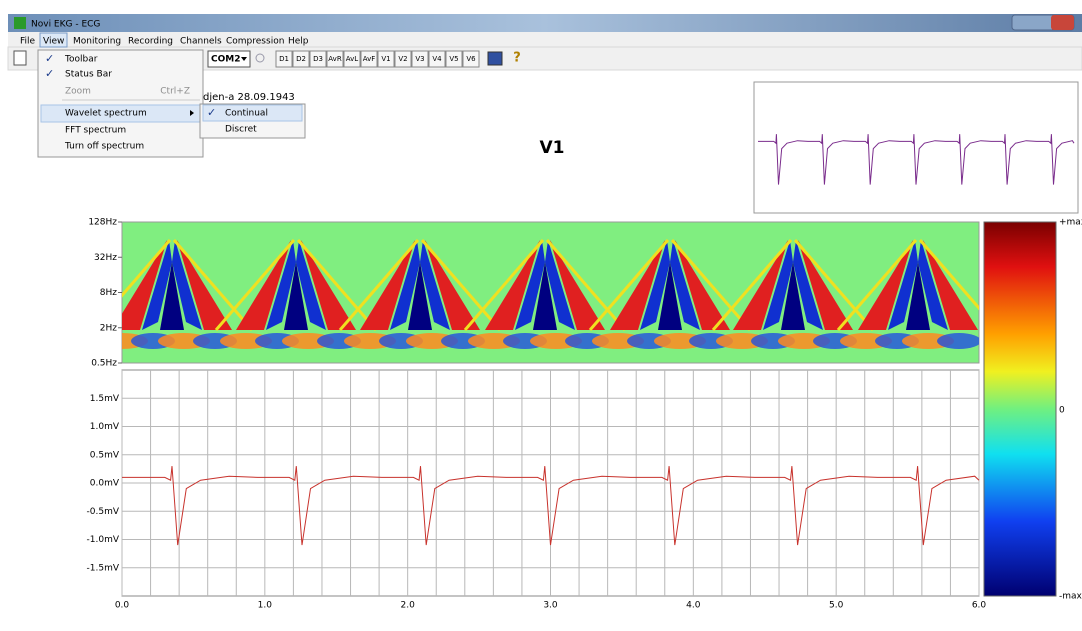 This screenshot has width=1082, height=631. What do you see at coordinates (495, 58) in the screenshot?
I see `spectrum-button` at bounding box center [495, 58].